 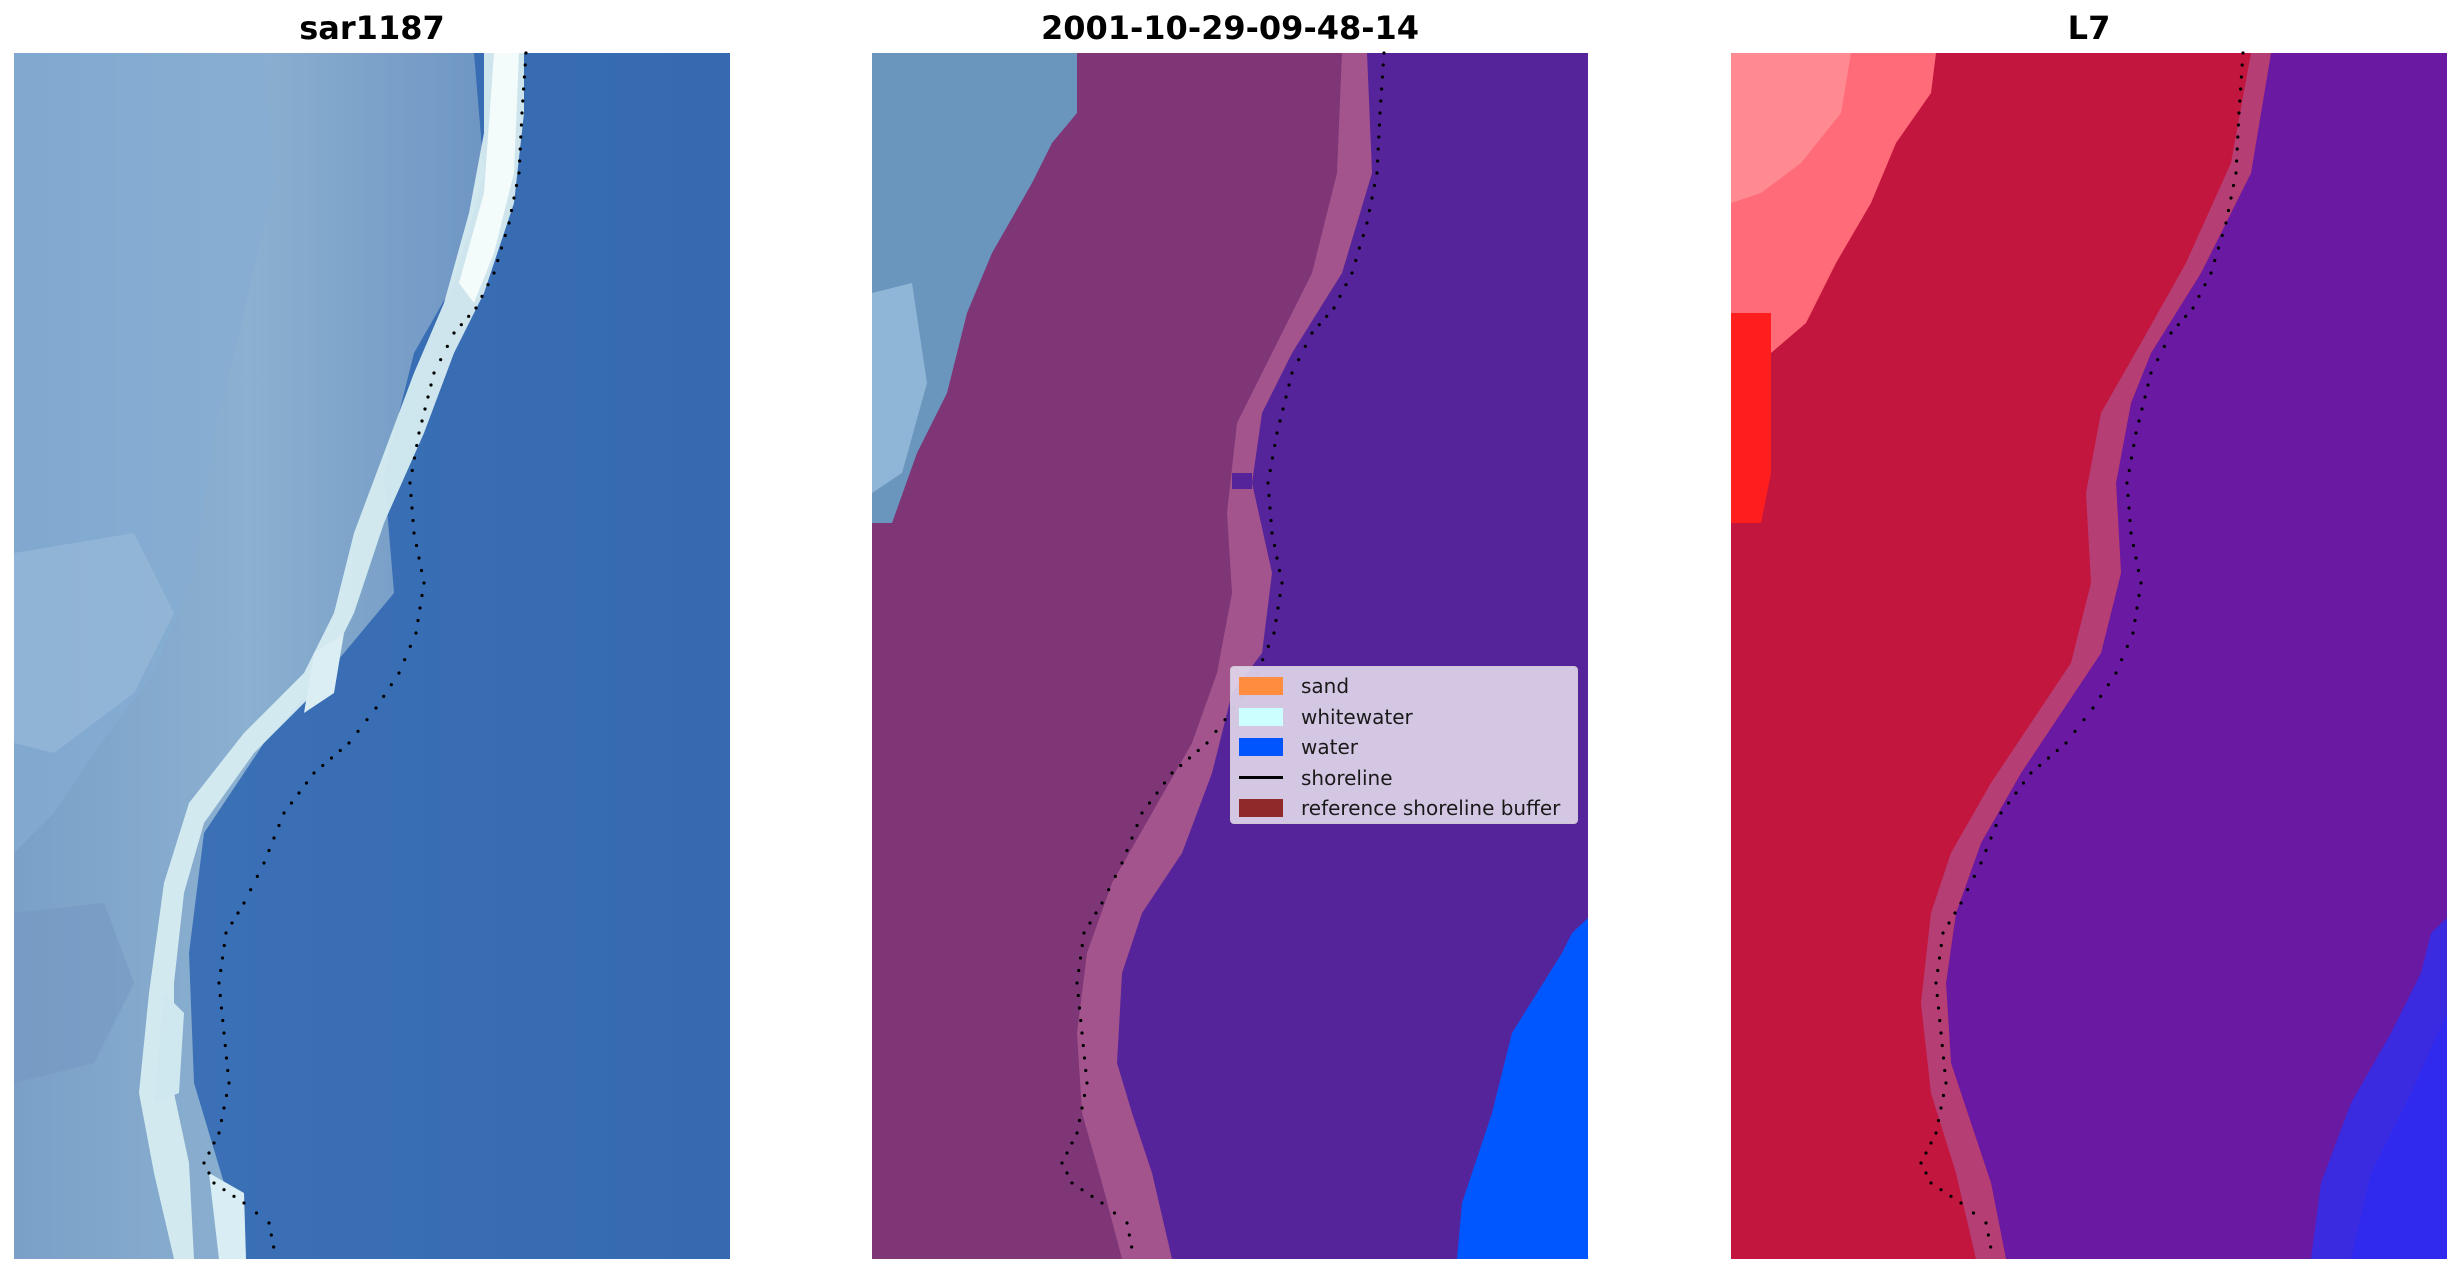 I want to click on reference-buffer-swatch, so click(x=1261, y=808).